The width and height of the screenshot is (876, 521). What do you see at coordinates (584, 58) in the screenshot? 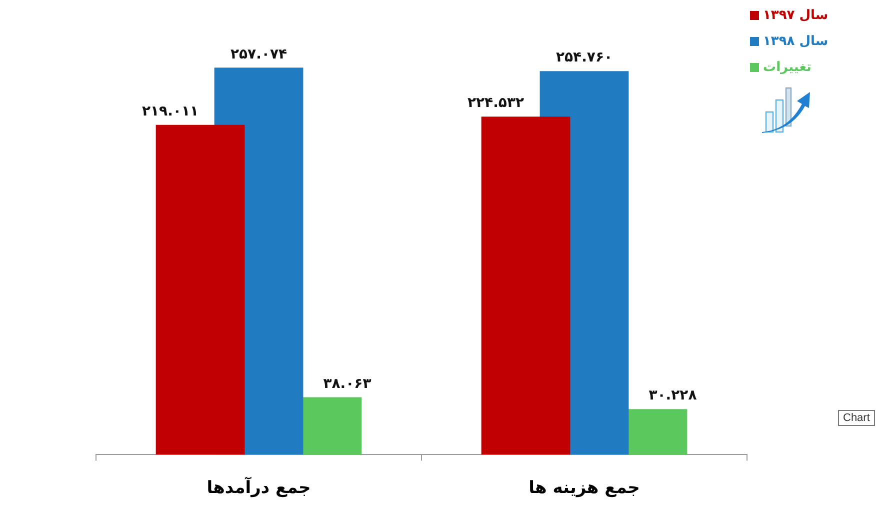
I see `data-label: ۲۵۴.۷۶۰` at bounding box center [584, 58].